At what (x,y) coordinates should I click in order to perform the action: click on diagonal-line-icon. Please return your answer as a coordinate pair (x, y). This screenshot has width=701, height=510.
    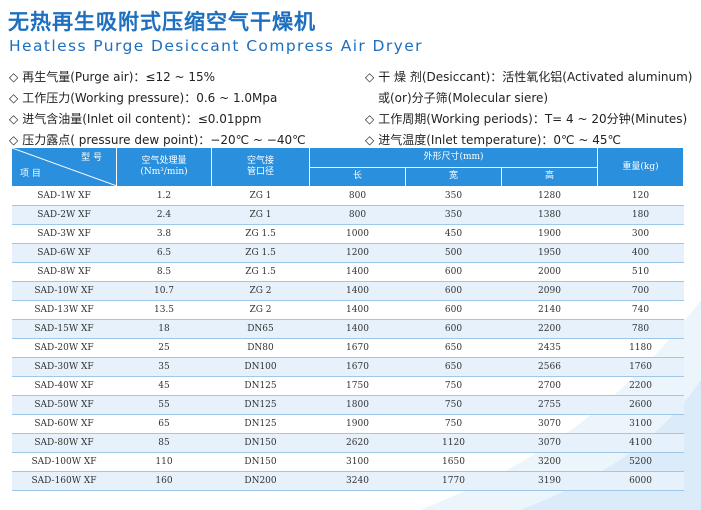
    Looking at the image, I should click on (64, 167).